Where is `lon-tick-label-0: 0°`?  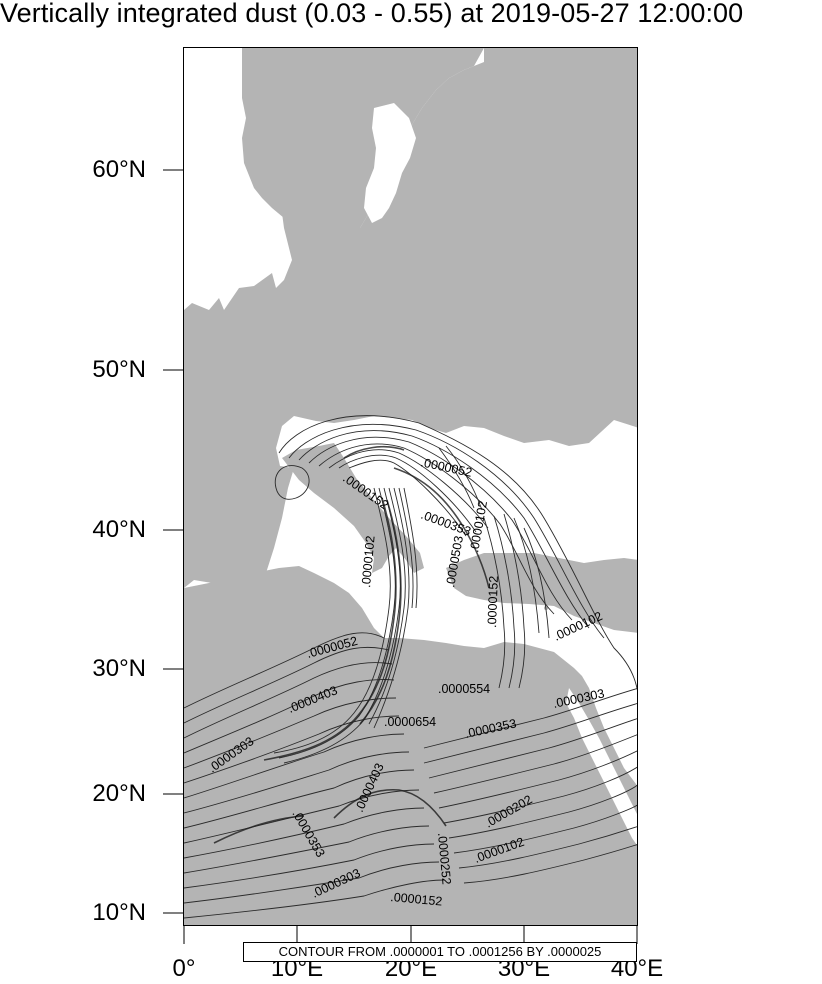 lon-tick-label-0: 0° is located at coordinates (184, 968).